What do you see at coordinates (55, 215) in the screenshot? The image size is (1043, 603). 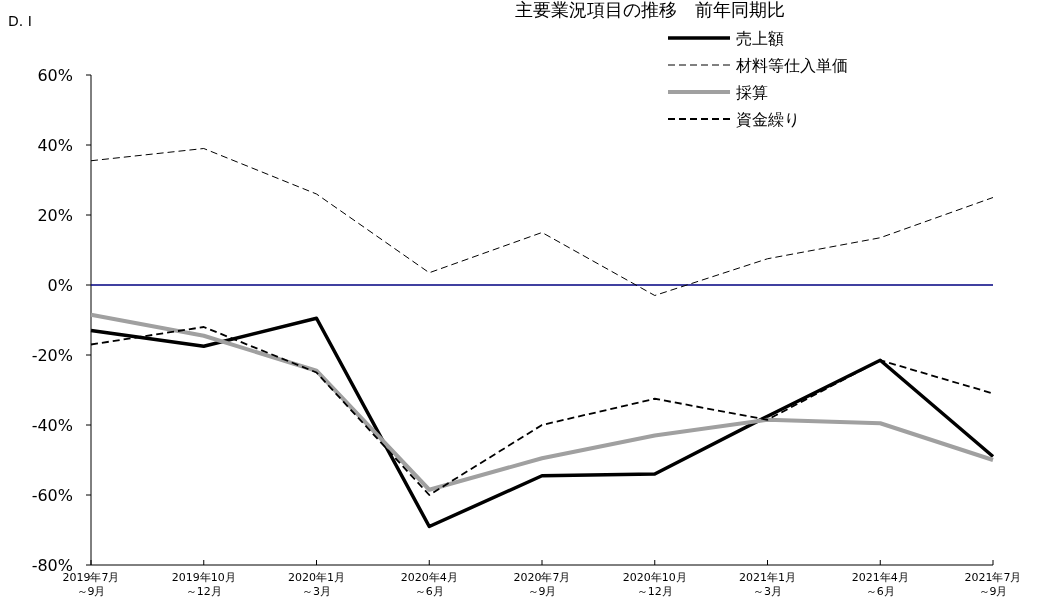 I see `y-tick-label: 20%` at bounding box center [55, 215].